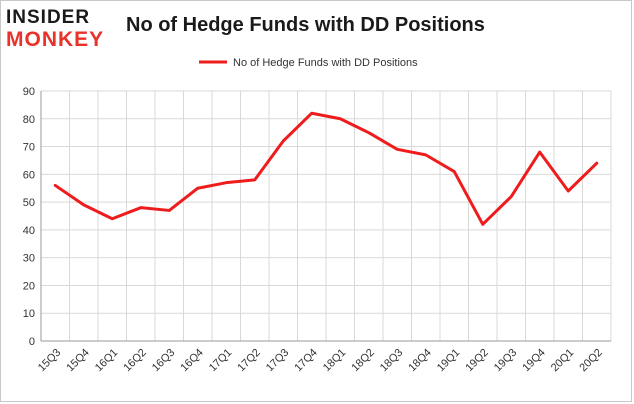 The height and width of the screenshot is (404, 634). Describe the element at coordinates (29, 259) in the screenshot. I see `y-tick-label: 30` at that location.